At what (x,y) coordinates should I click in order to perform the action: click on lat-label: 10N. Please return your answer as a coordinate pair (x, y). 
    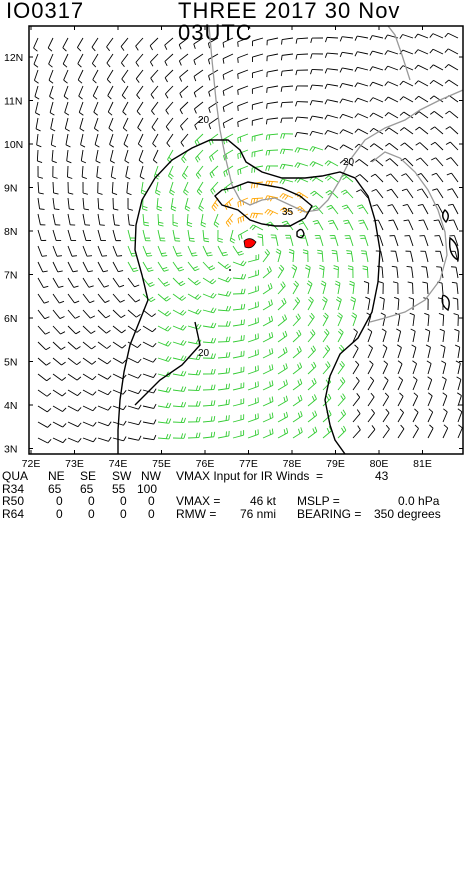
    Looking at the image, I should click on (13, 145).